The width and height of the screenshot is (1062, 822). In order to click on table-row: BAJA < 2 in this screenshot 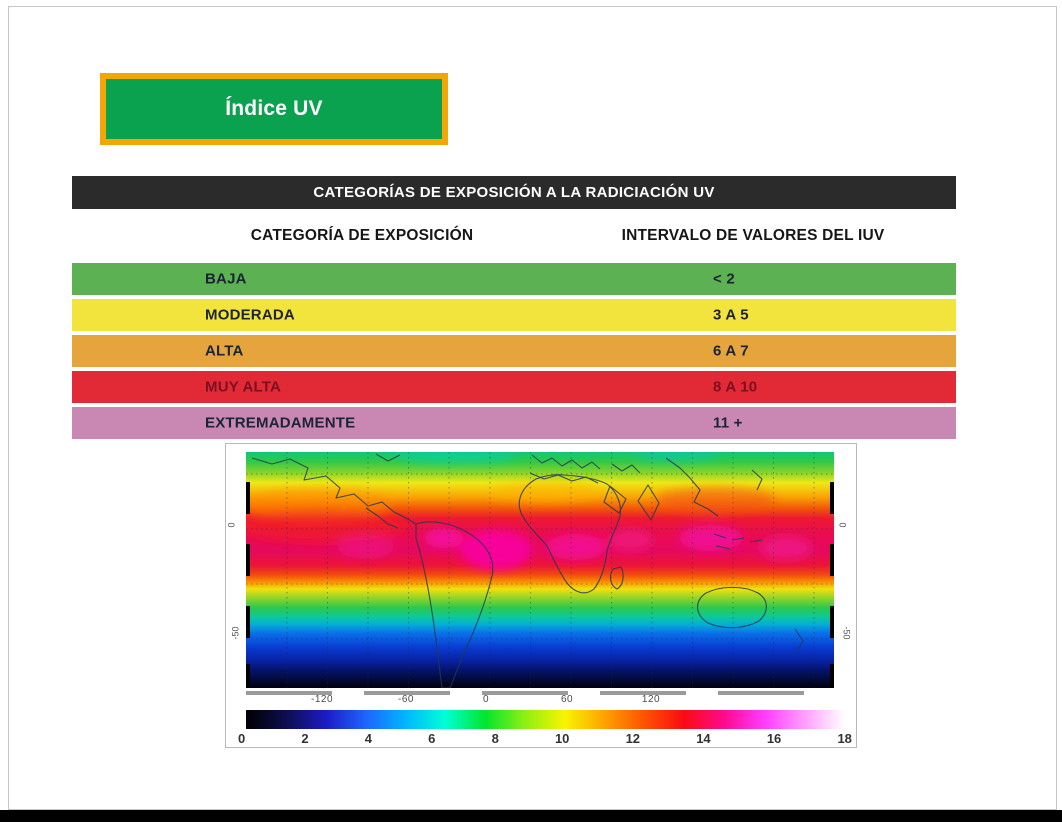, I will do `click(514, 279)`.